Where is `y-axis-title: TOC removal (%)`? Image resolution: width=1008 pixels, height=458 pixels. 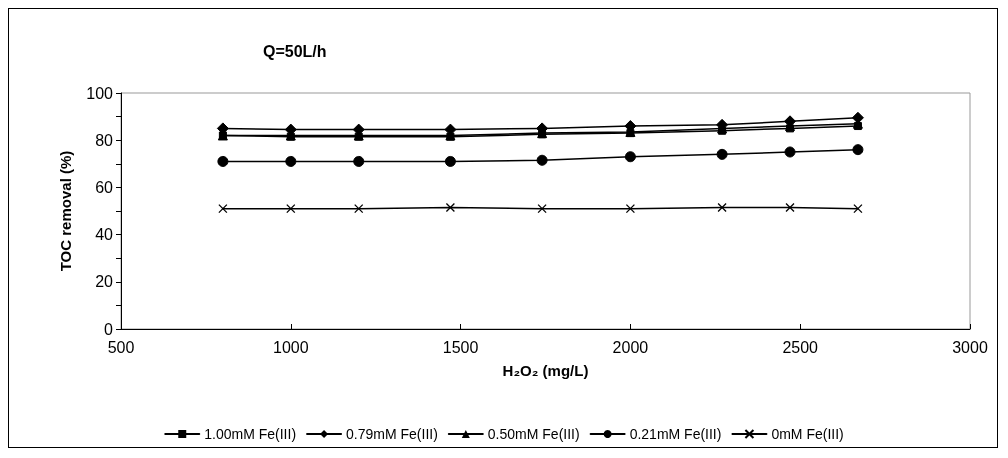
y-axis-title: TOC removal (%) is located at coordinates (65, 211).